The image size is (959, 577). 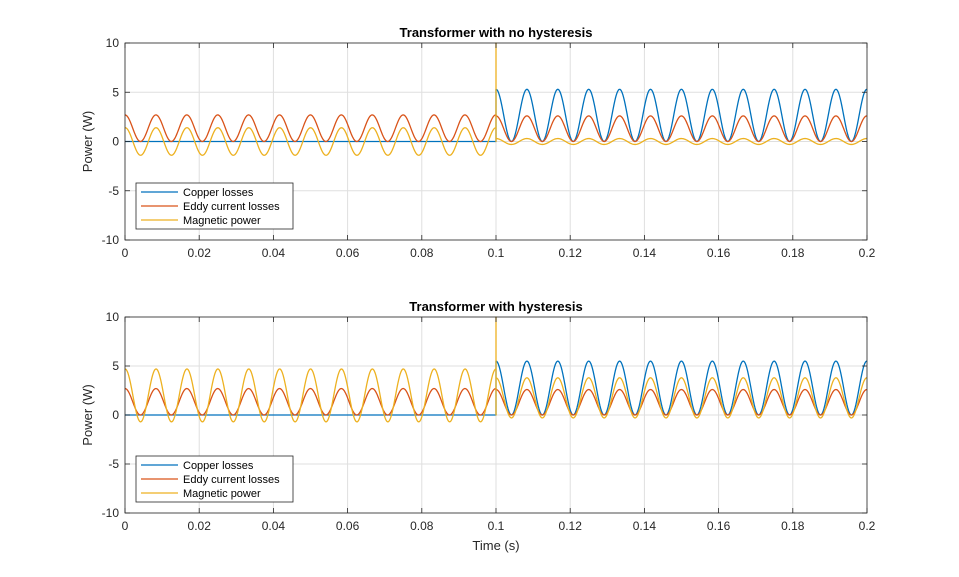 What do you see at coordinates (495, 306) in the screenshot?
I see `chart-title: Transformer with hysteresis` at bounding box center [495, 306].